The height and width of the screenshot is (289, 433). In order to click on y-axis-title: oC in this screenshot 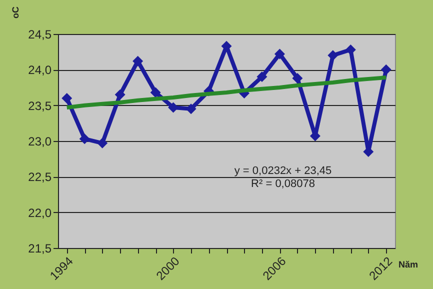, I will do `click(15, 12)`.